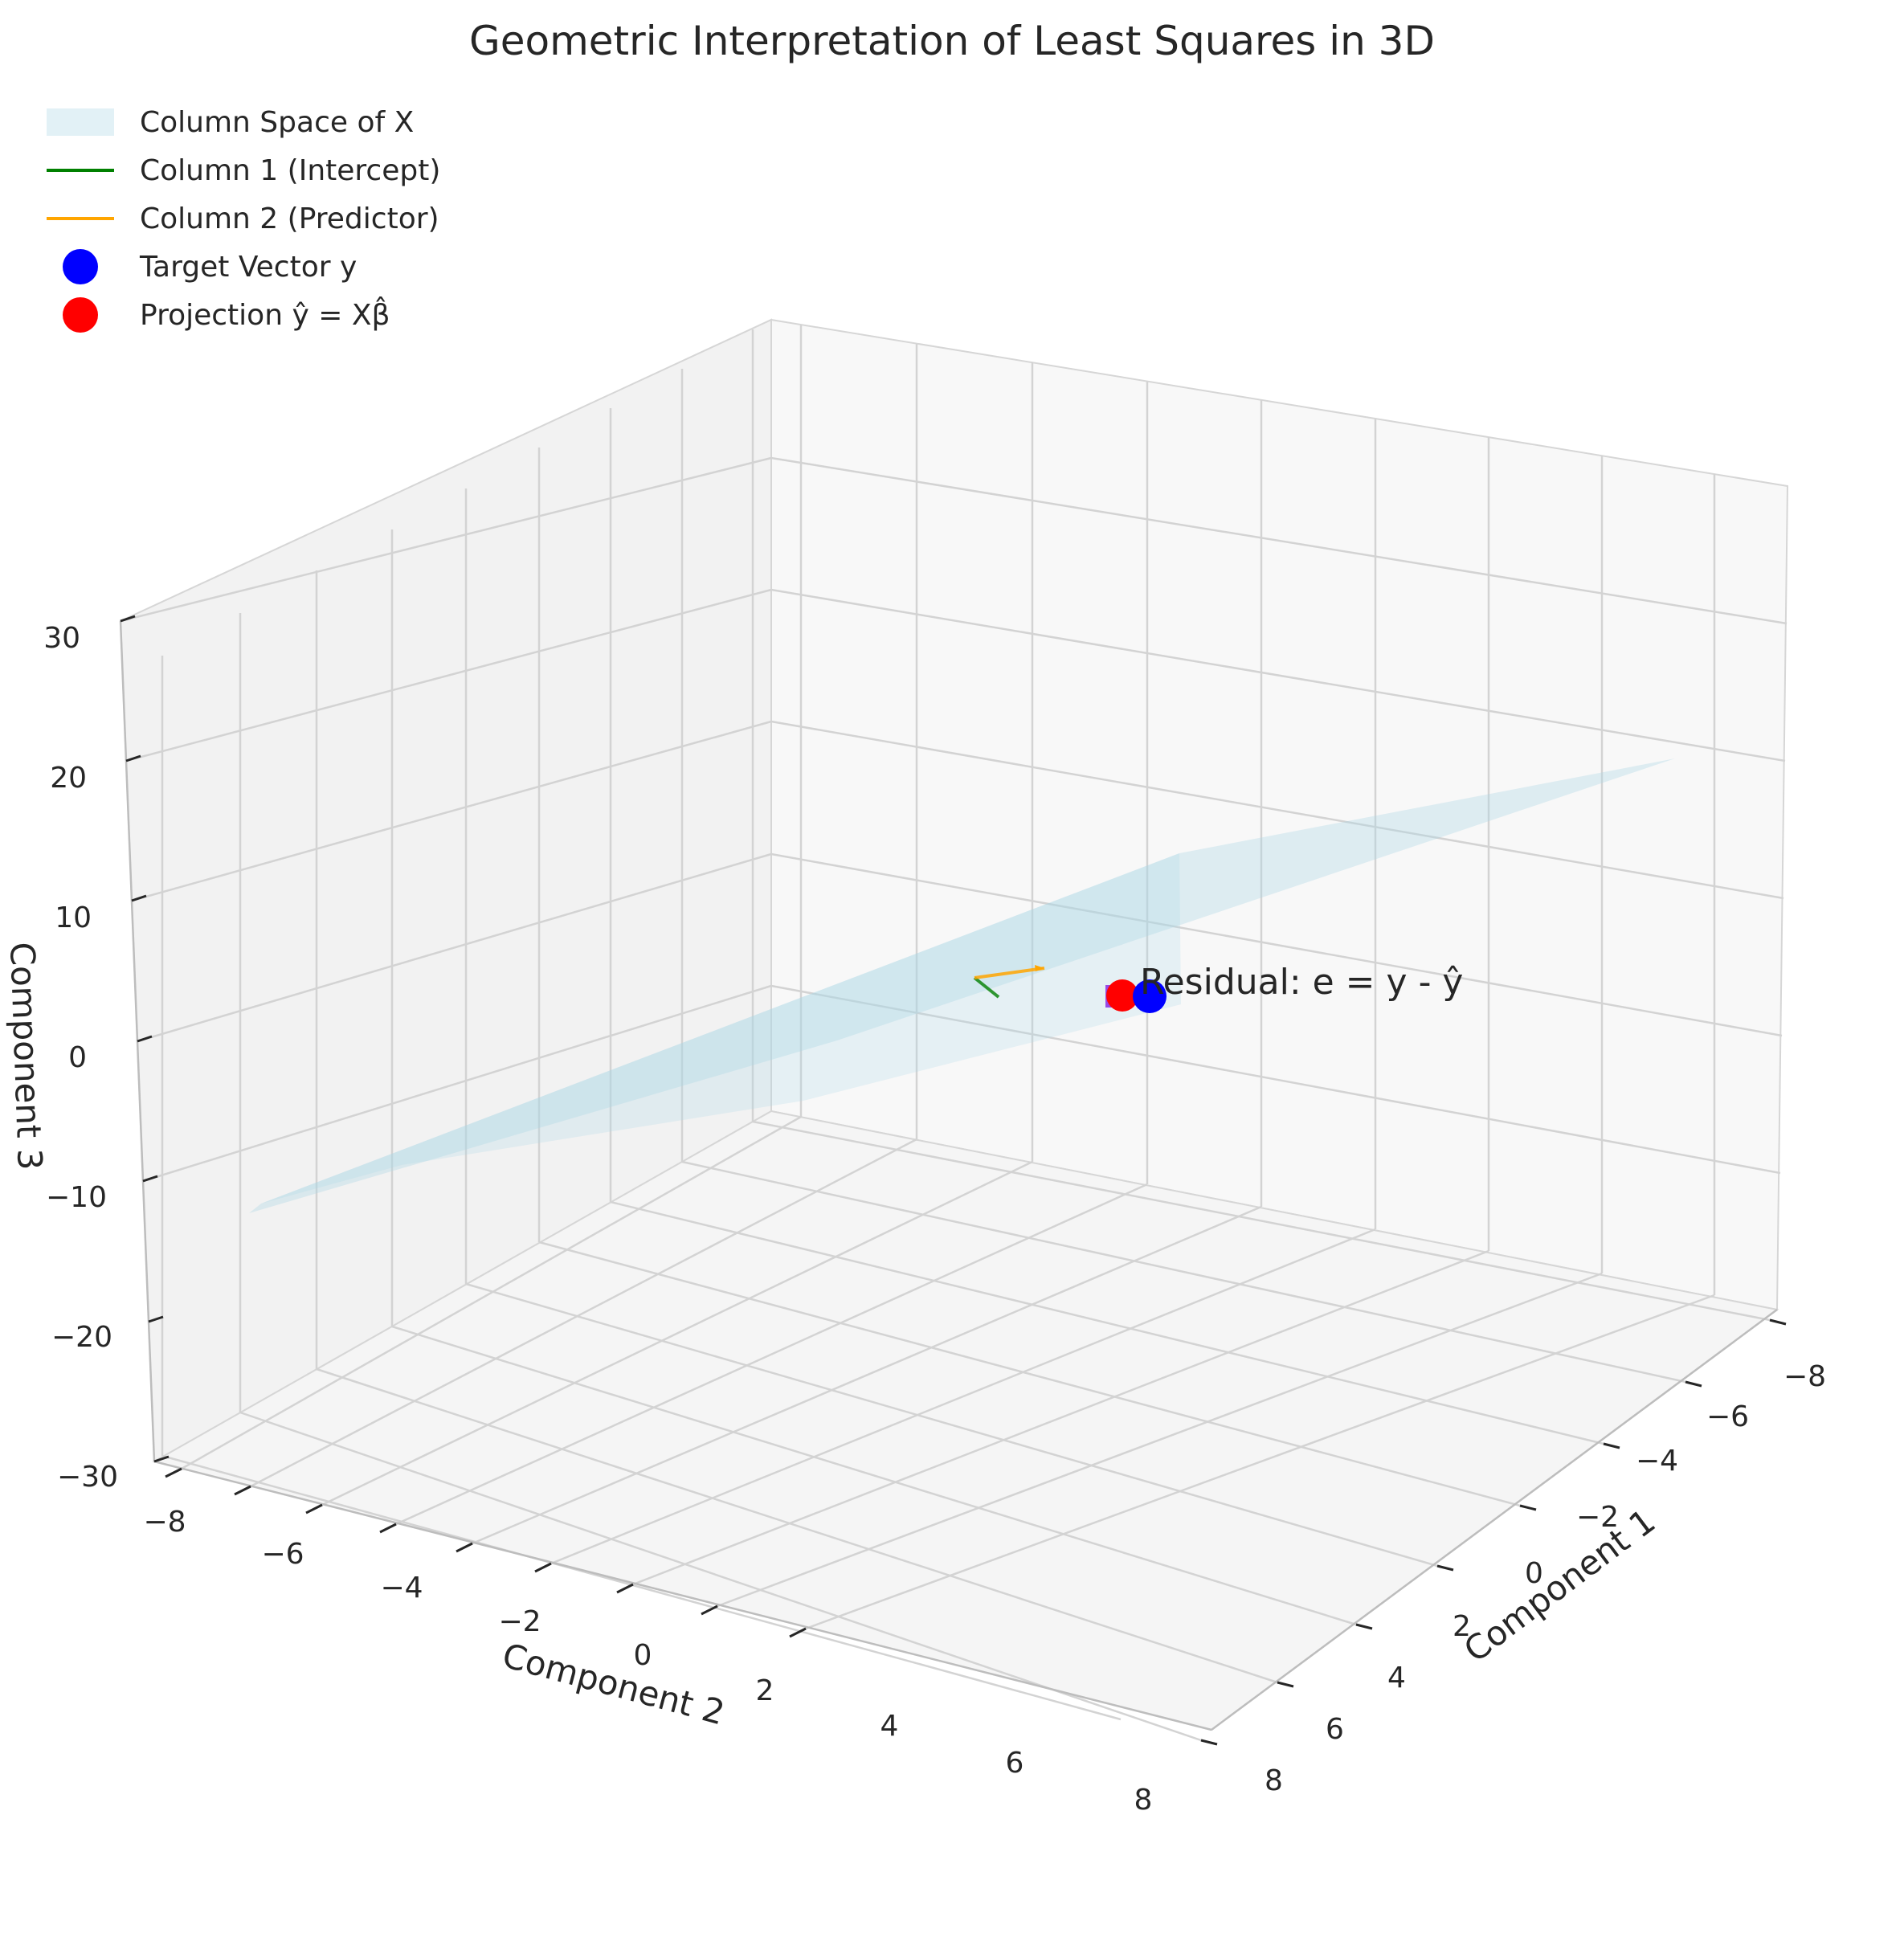 This screenshot has height=1958, width=1904. Describe the element at coordinates (290, 170) in the screenshot. I see `legend-label: Column 1 (Intercept)` at that location.